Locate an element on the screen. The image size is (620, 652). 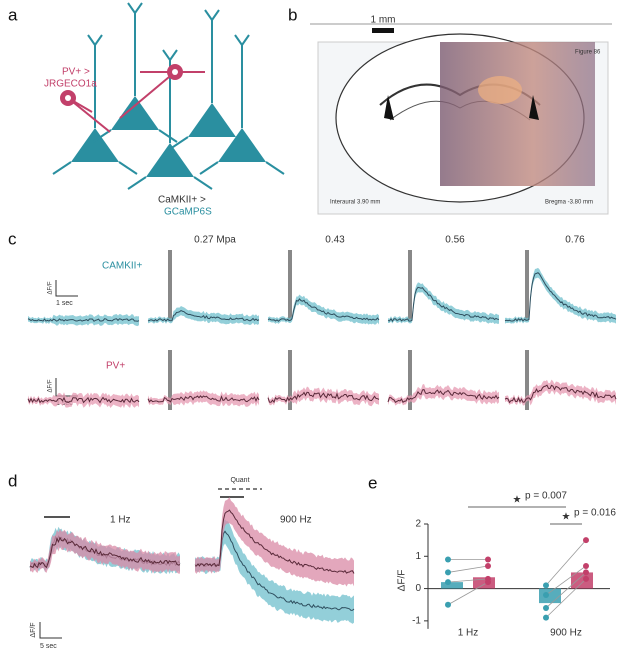
pv-label: PV+ > is located at coordinates (76, 72).